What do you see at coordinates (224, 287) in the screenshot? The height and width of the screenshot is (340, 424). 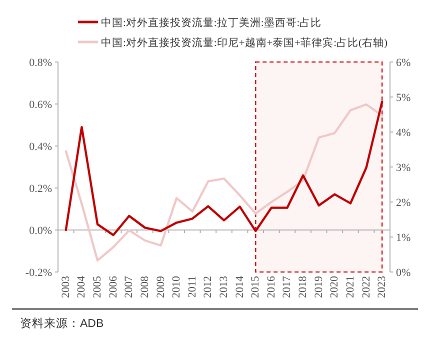 I see `x-tick-label: 2013` at bounding box center [224, 287].